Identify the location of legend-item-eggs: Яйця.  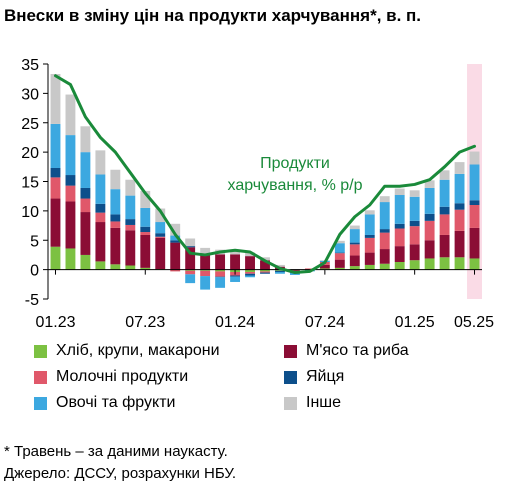
(314, 377).